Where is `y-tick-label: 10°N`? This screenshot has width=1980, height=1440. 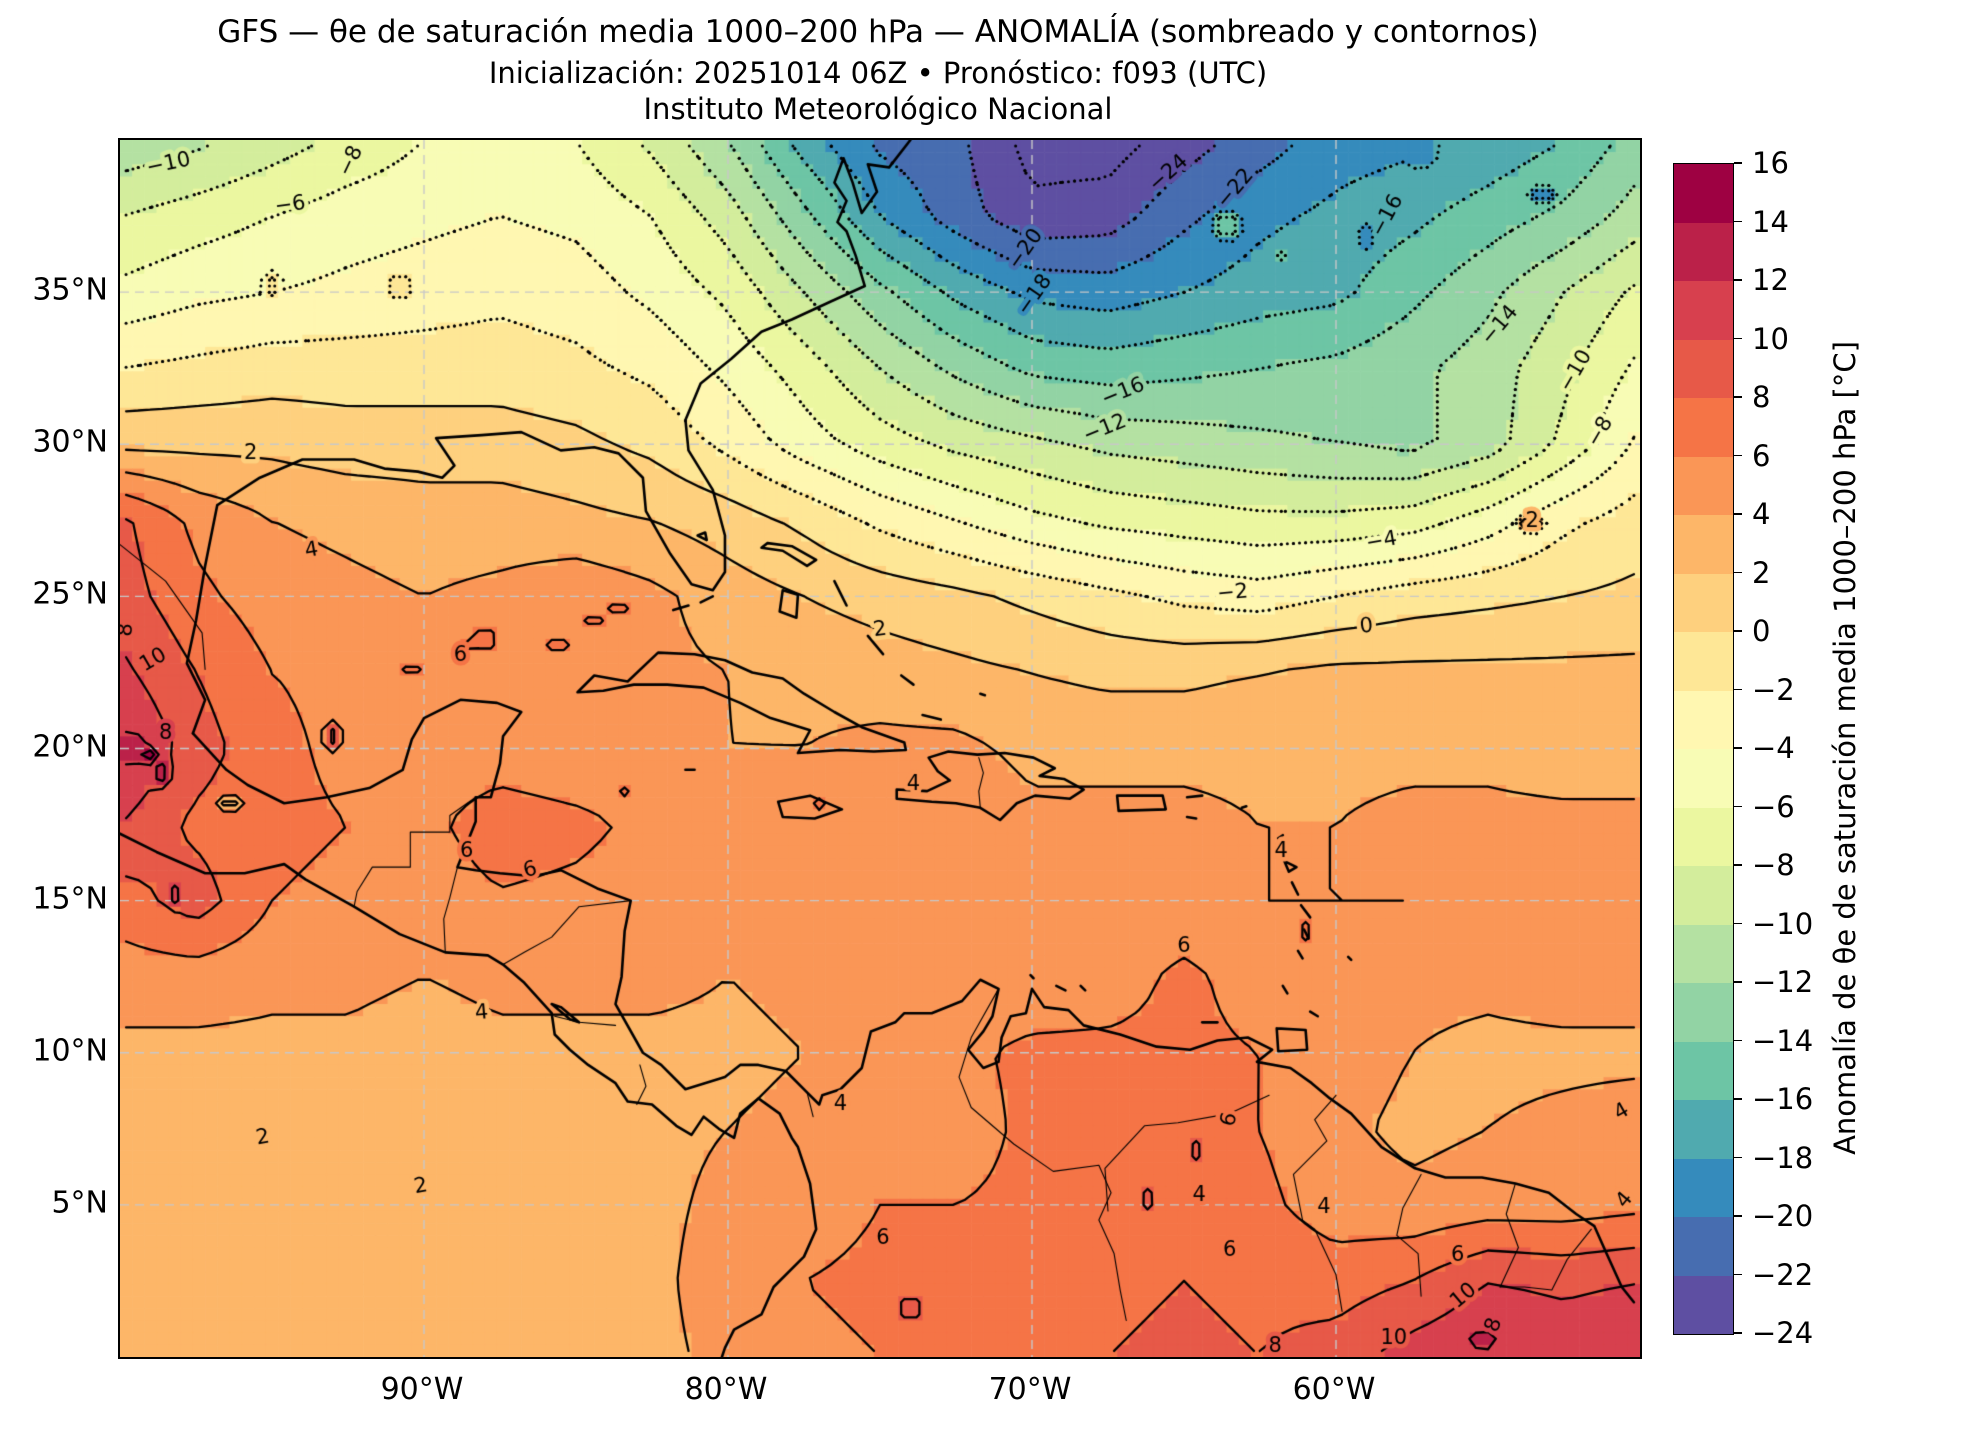
y-tick-label: 10°N is located at coordinates (70, 1051).